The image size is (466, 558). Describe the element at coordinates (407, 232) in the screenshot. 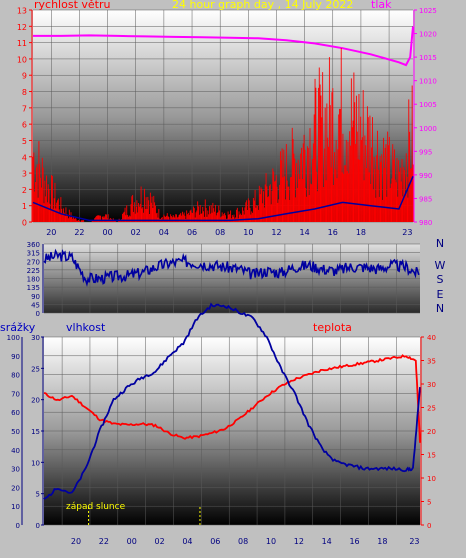

I see `x-tick-label: 23` at that location.